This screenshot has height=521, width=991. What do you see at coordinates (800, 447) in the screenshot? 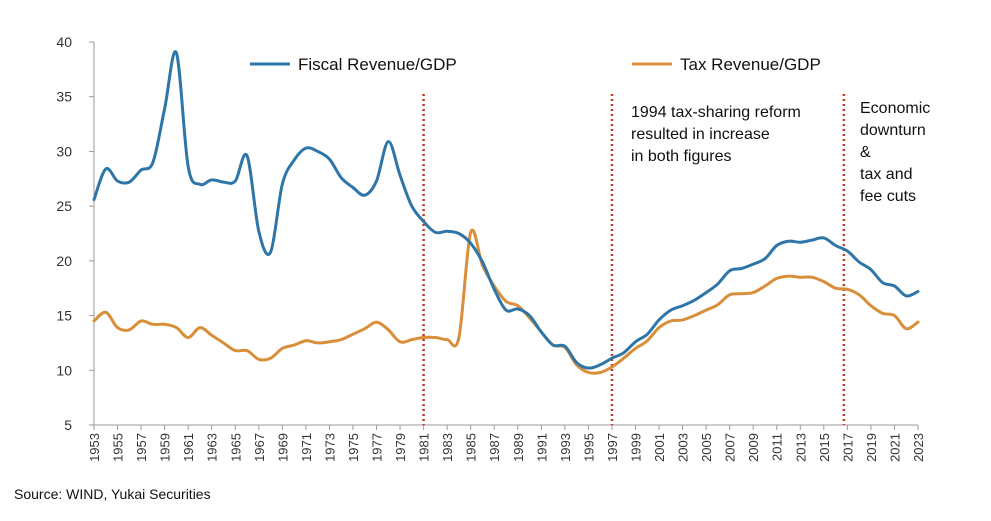
I see `x-tick-label: 2013` at bounding box center [800, 447].